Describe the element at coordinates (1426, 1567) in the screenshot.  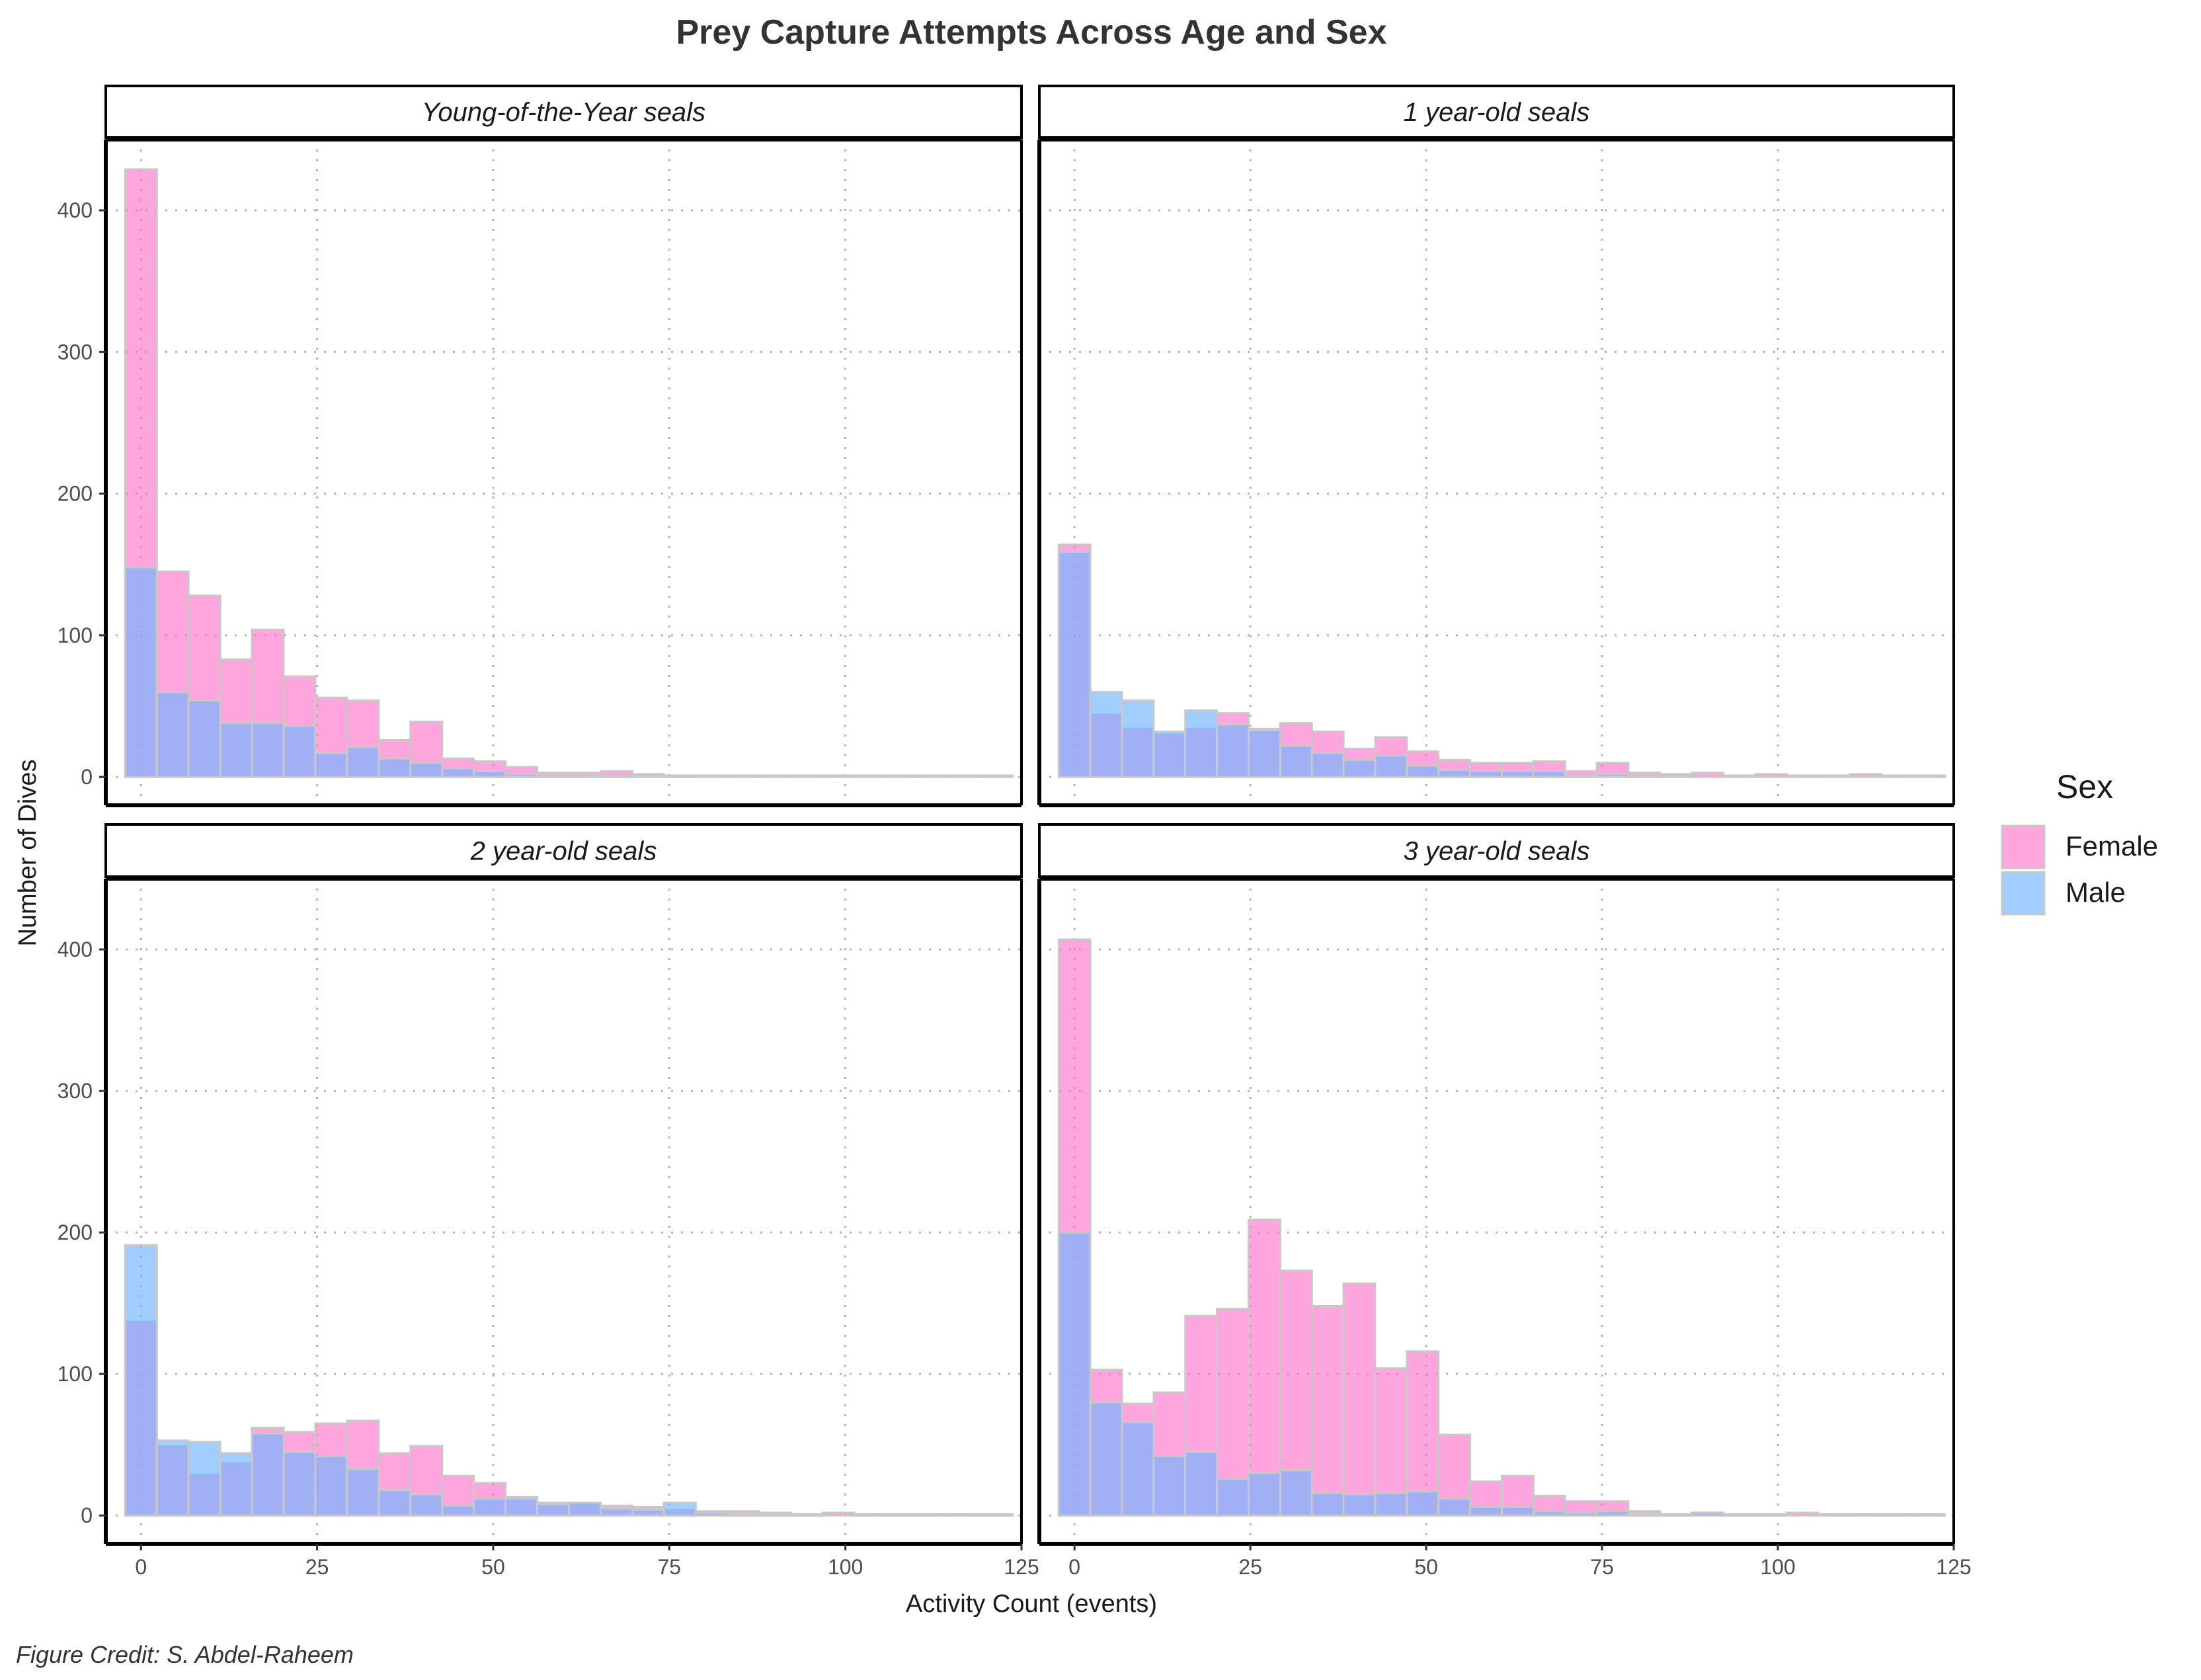
I see `x-tick-label: 50` at that location.